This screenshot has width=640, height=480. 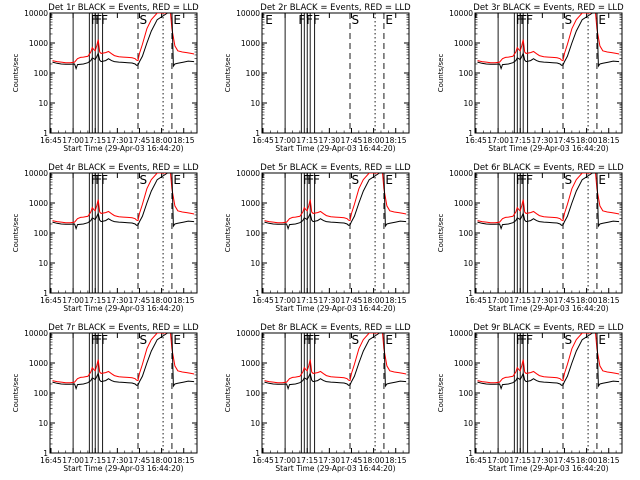 I want to click on panel-title: Det 7r BLACK = Events, RED = LLD, so click(x=123, y=328).